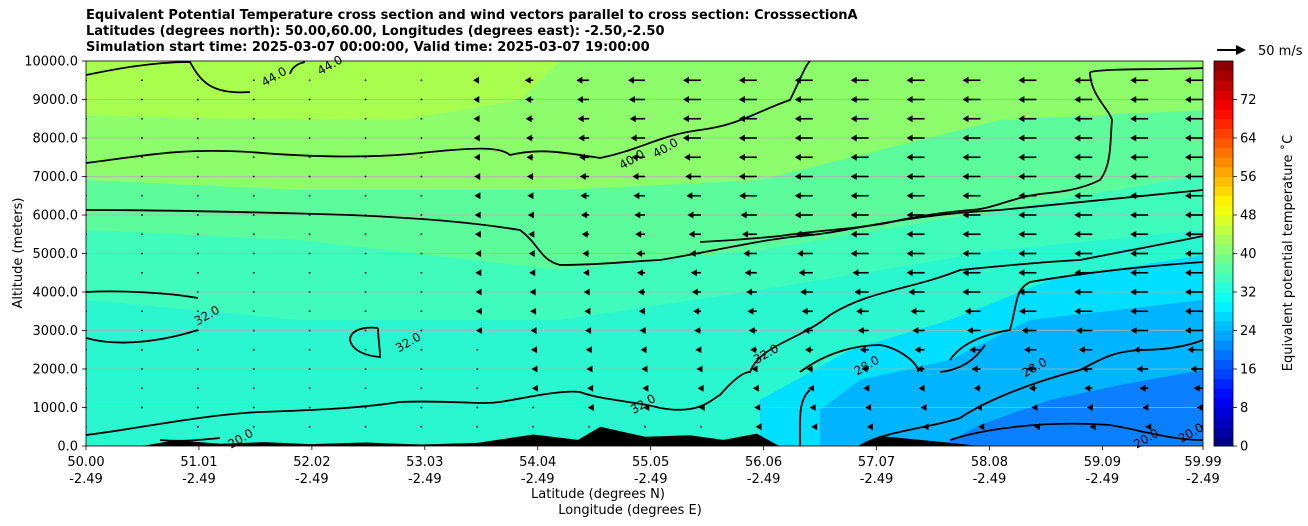 This screenshot has height=526, width=1308. Describe the element at coordinates (1202, 462) in the screenshot. I see `x-tick-lat-10: 59.99` at that location.